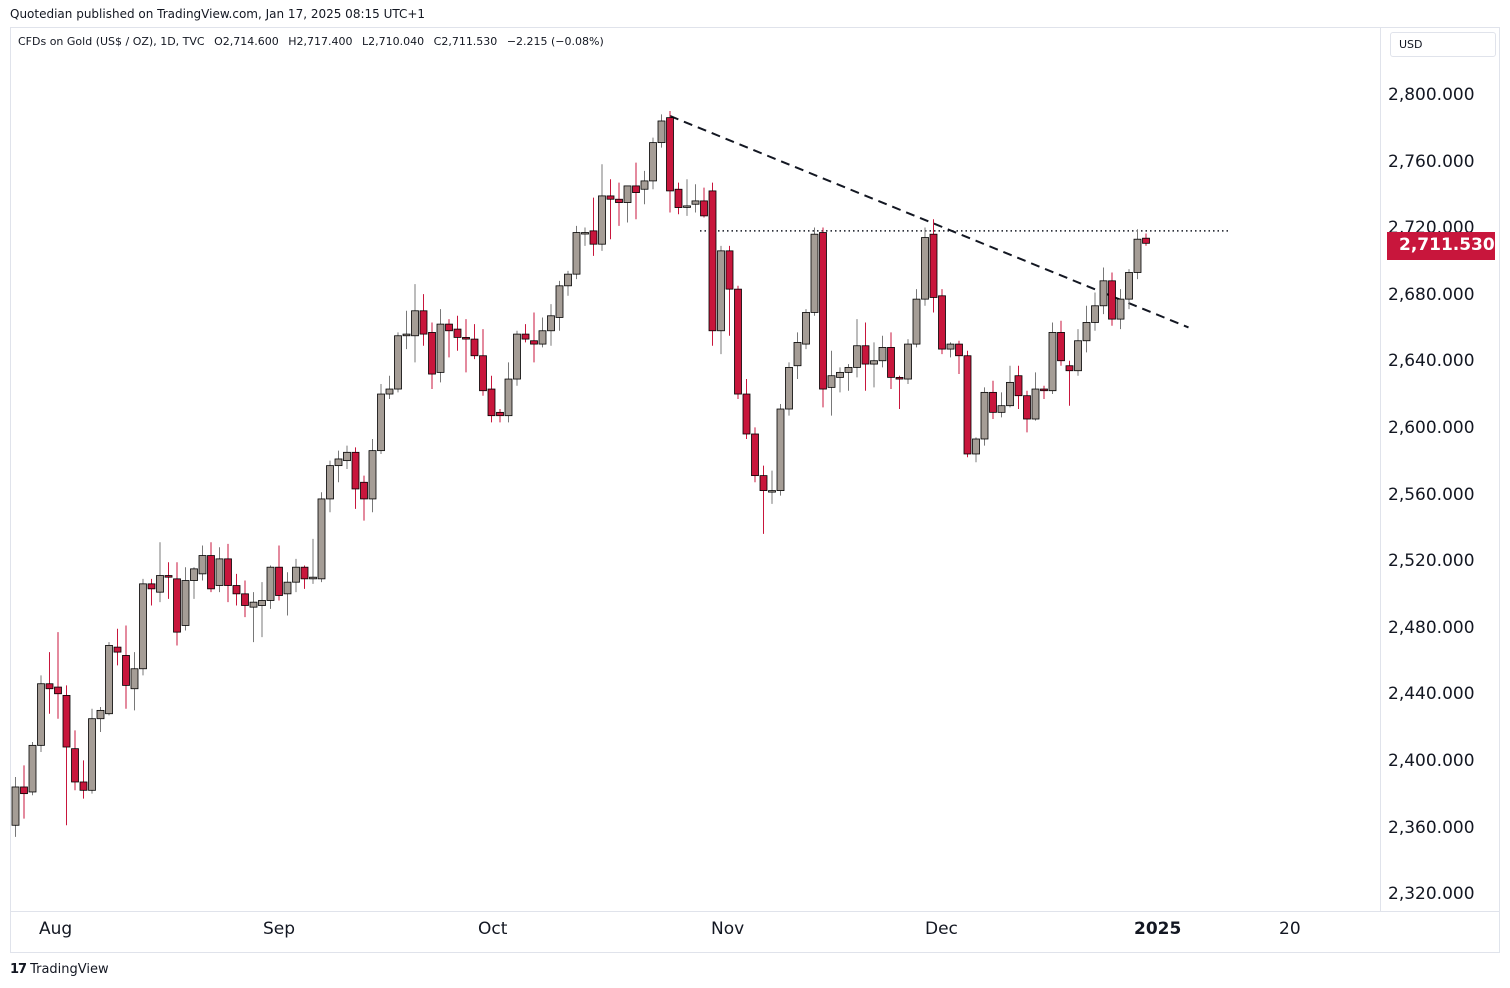  Describe the element at coordinates (1431, 827) in the screenshot. I see `price-tick-label: 2,360.000` at that location.